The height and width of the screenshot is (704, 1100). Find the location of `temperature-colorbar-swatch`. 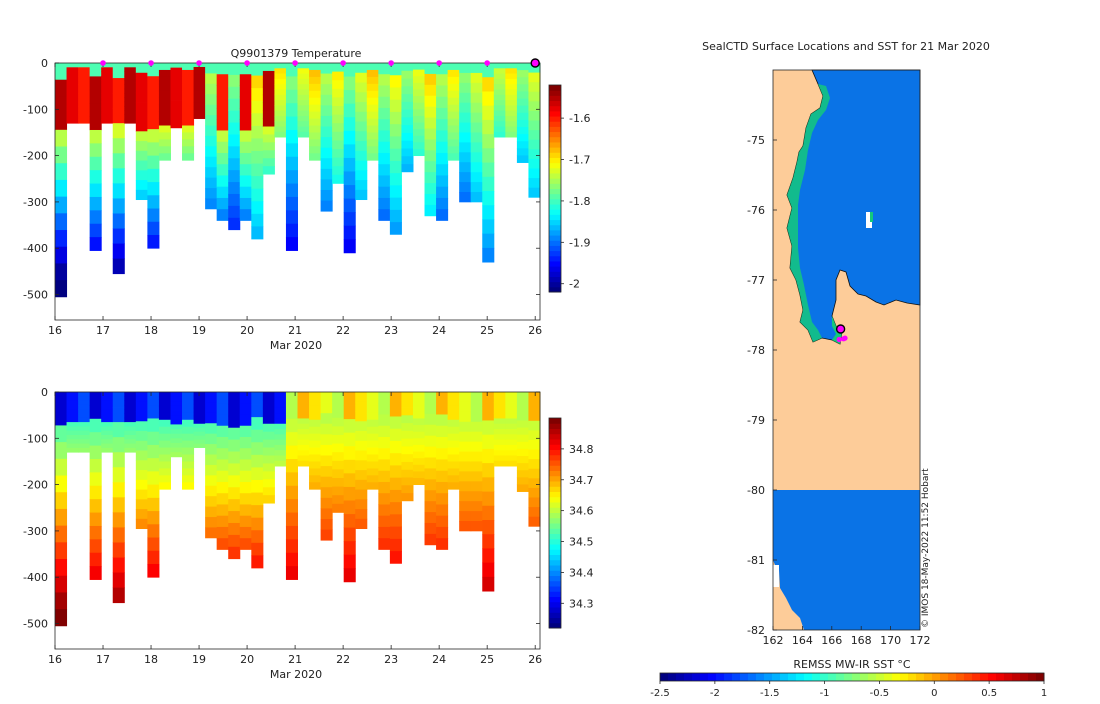

temperature-colorbar-swatch is located at coordinates (555, 155).